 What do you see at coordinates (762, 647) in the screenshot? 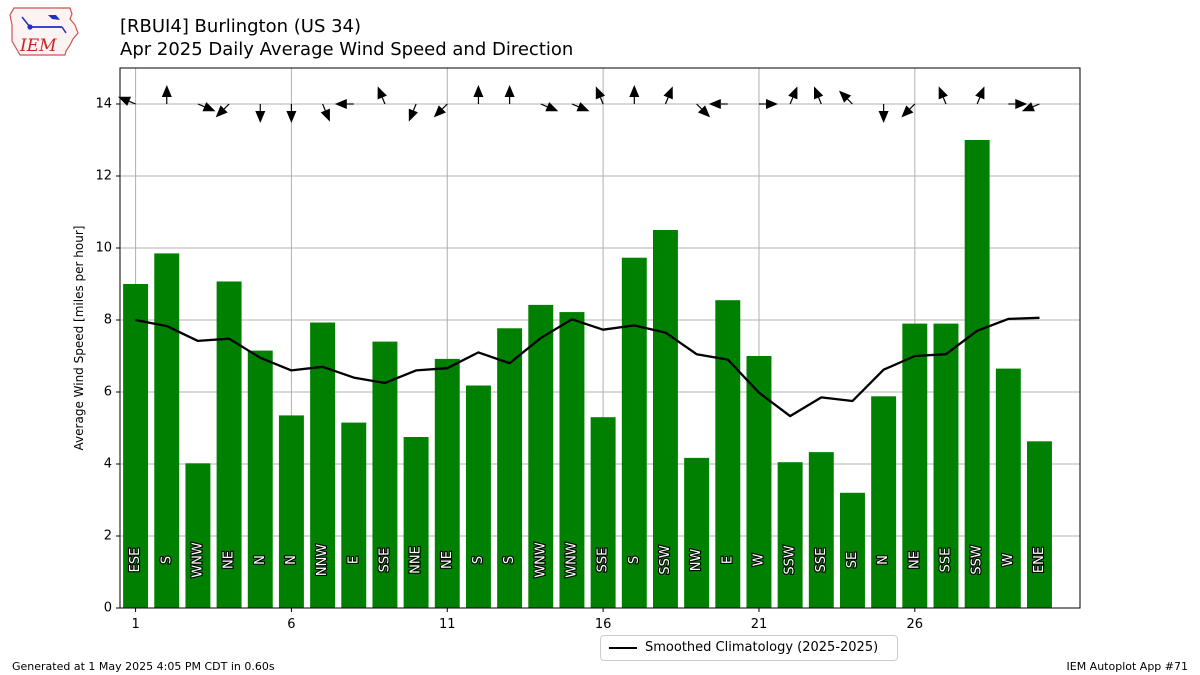
I see `legend-label: Smoothed Climatology (2025-2025)` at bounding box center [762, 647].